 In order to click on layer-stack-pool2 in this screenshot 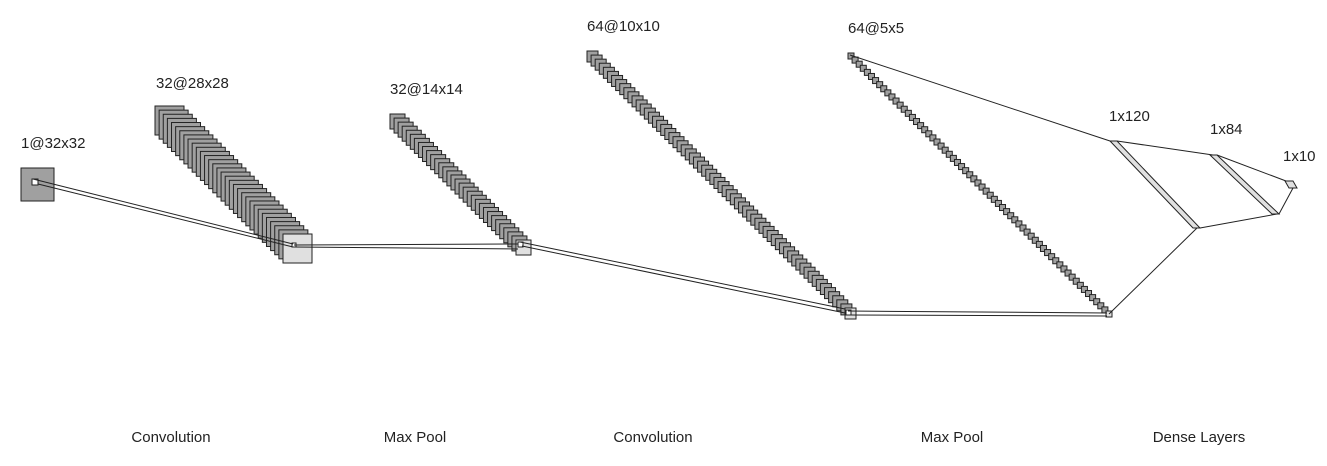, I will do `click(980, 185)`.